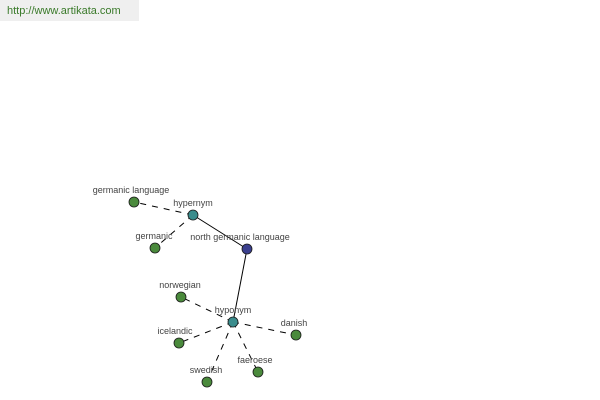  I want to click on node-germanic-language, so click(134, 202).